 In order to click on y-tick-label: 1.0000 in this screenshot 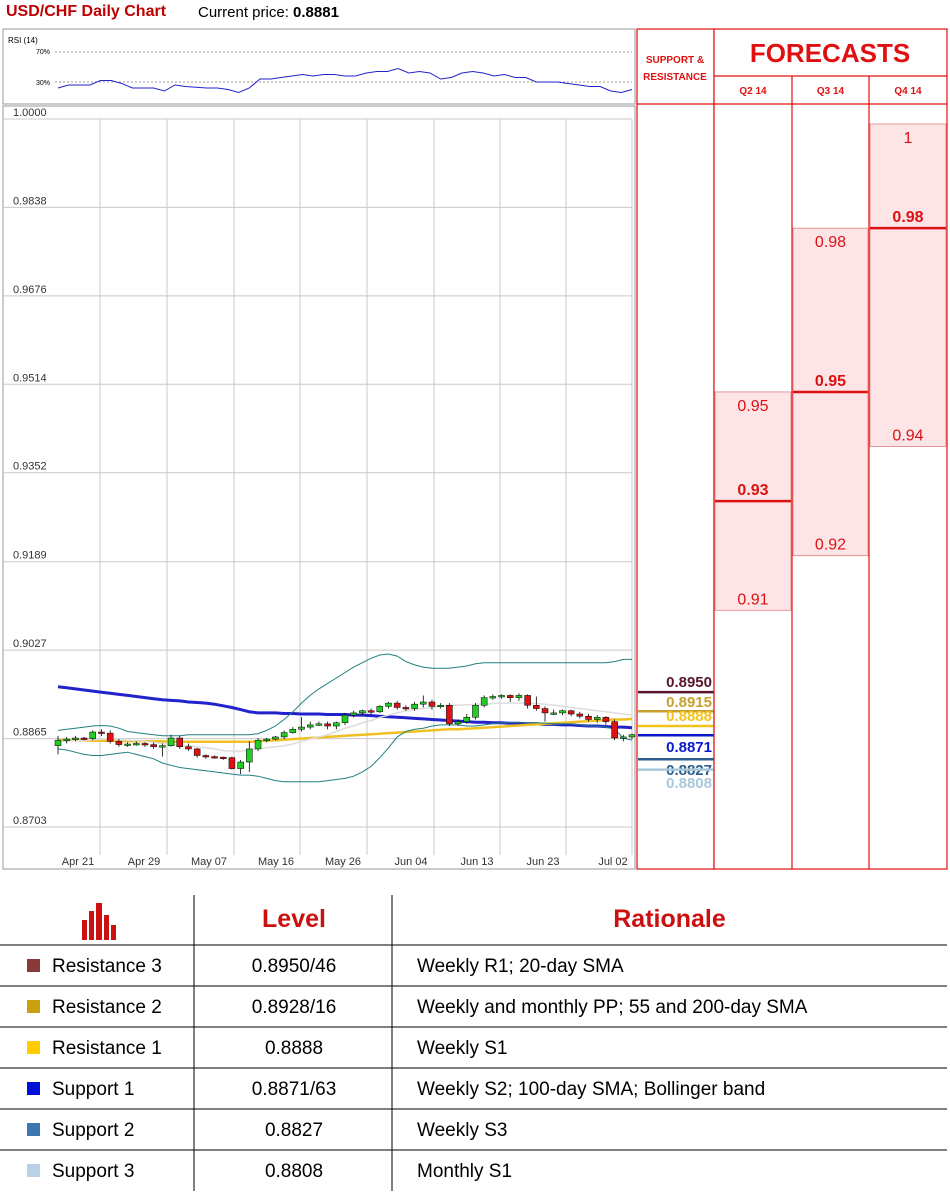, I will do `click(30, 113)`.